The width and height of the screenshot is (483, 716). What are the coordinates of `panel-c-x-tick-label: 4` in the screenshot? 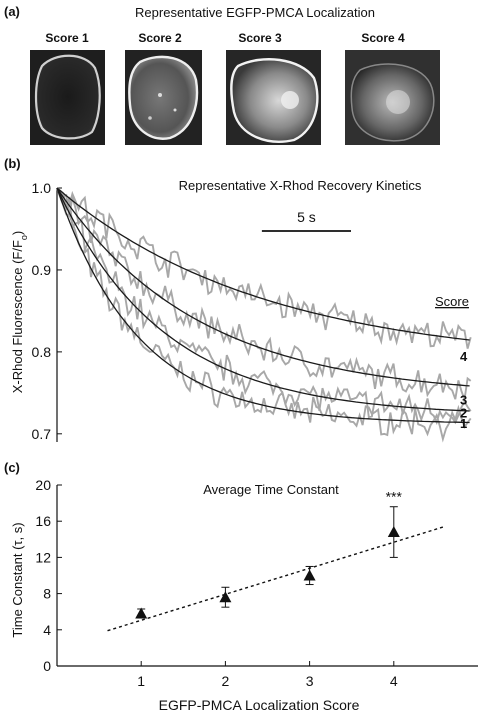 It's located at (394, 681).